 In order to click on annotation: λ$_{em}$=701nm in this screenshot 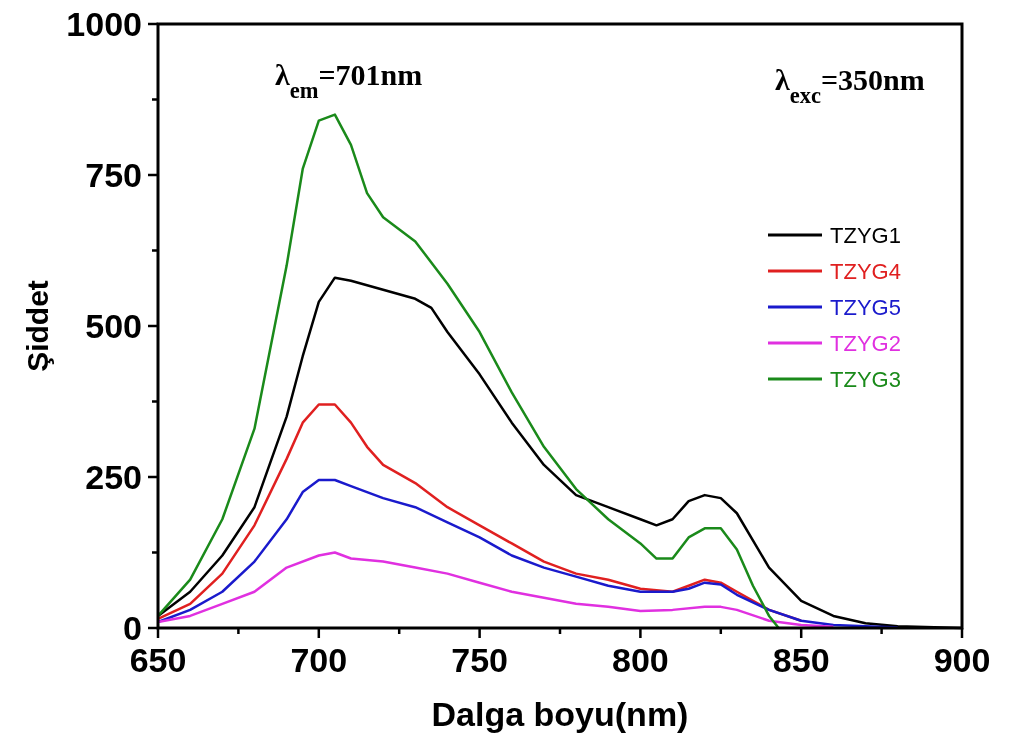, I will do `click(349, 80)`.